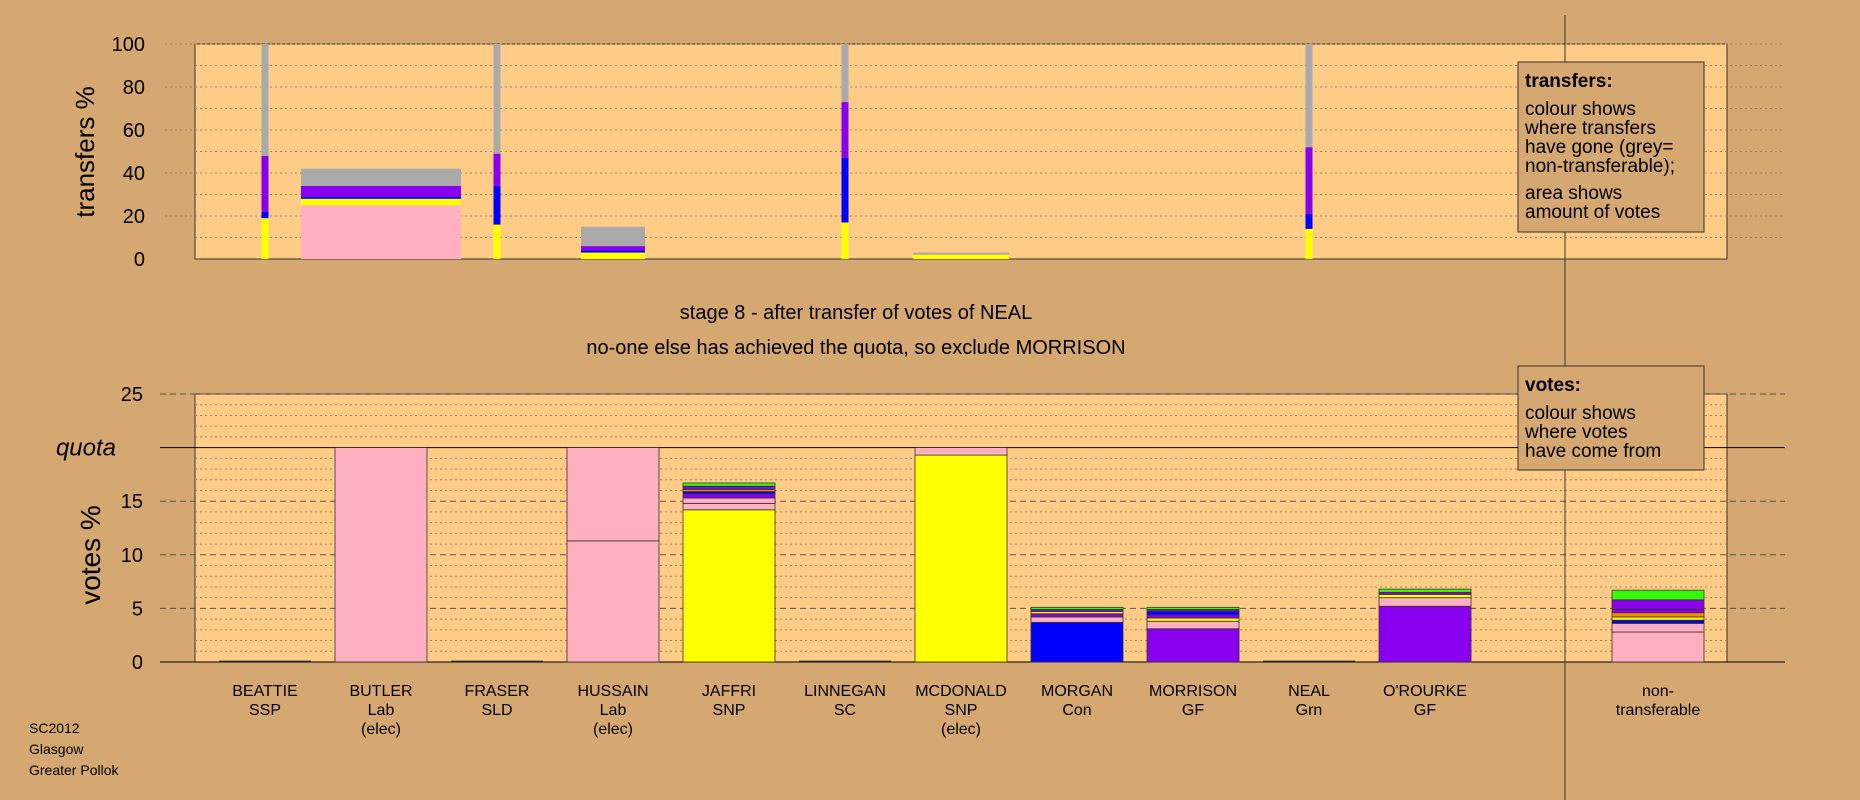  Describe the element at coordinates (845, 710) in the screenshot. I see `candidate-label: SC` at that location.